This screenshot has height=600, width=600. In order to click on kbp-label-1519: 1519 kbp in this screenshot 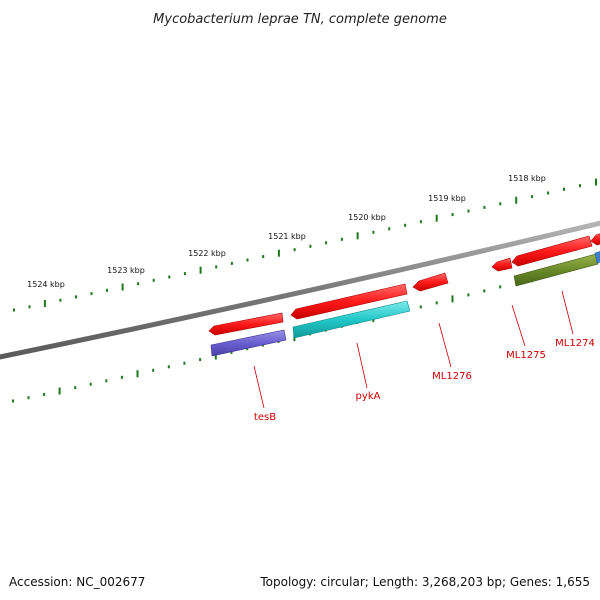, I will do `click(447, 198)`.